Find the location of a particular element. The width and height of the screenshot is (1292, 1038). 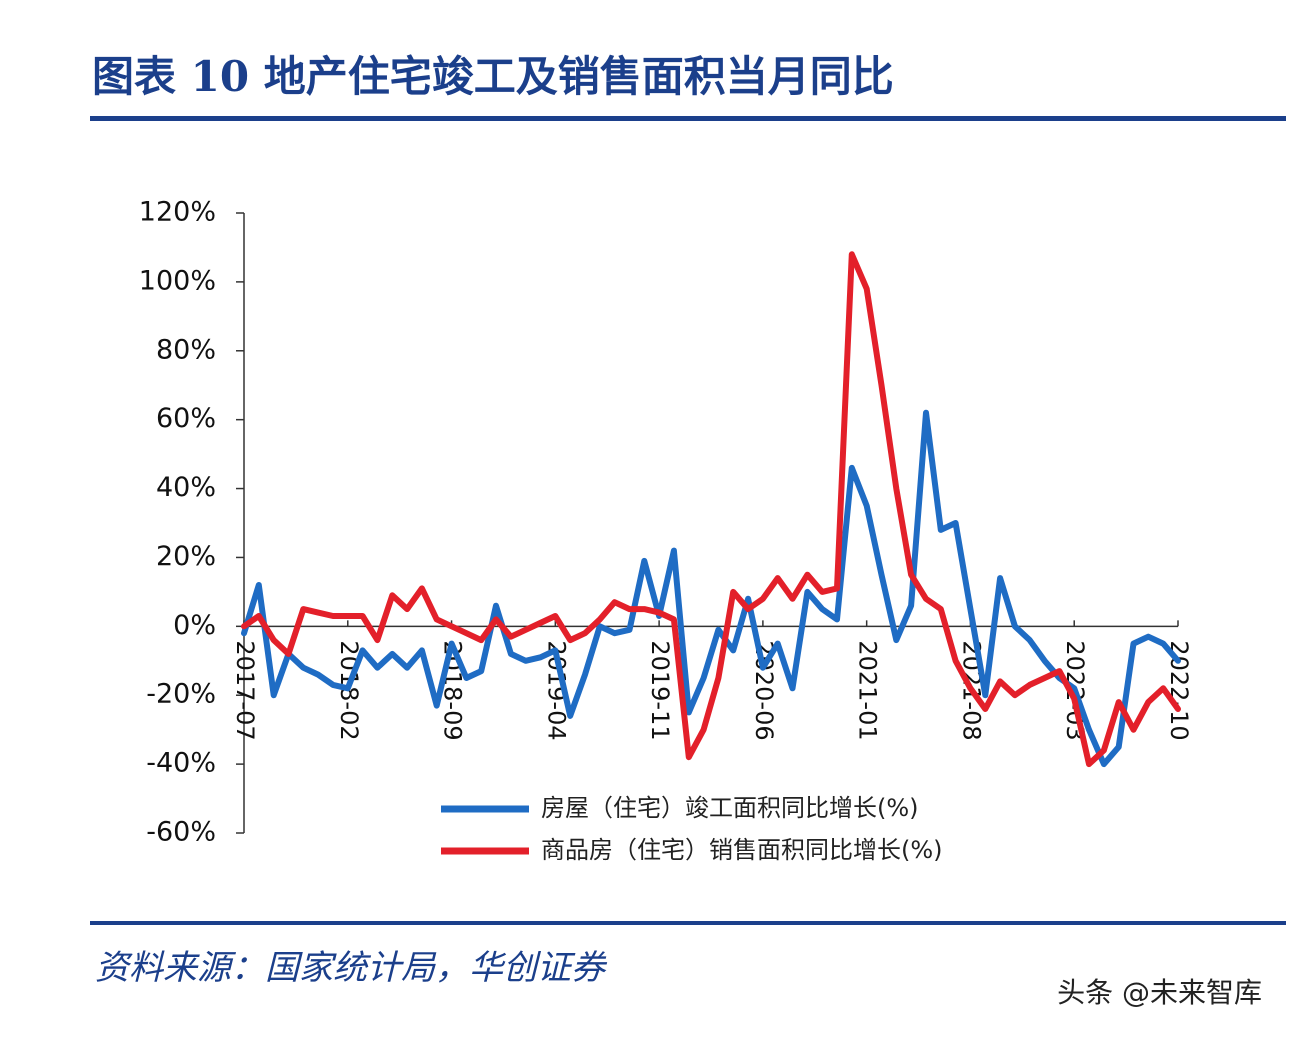

source-note: 资料来源：国家统计局，华创证券 is located at coordinates (351, 968).